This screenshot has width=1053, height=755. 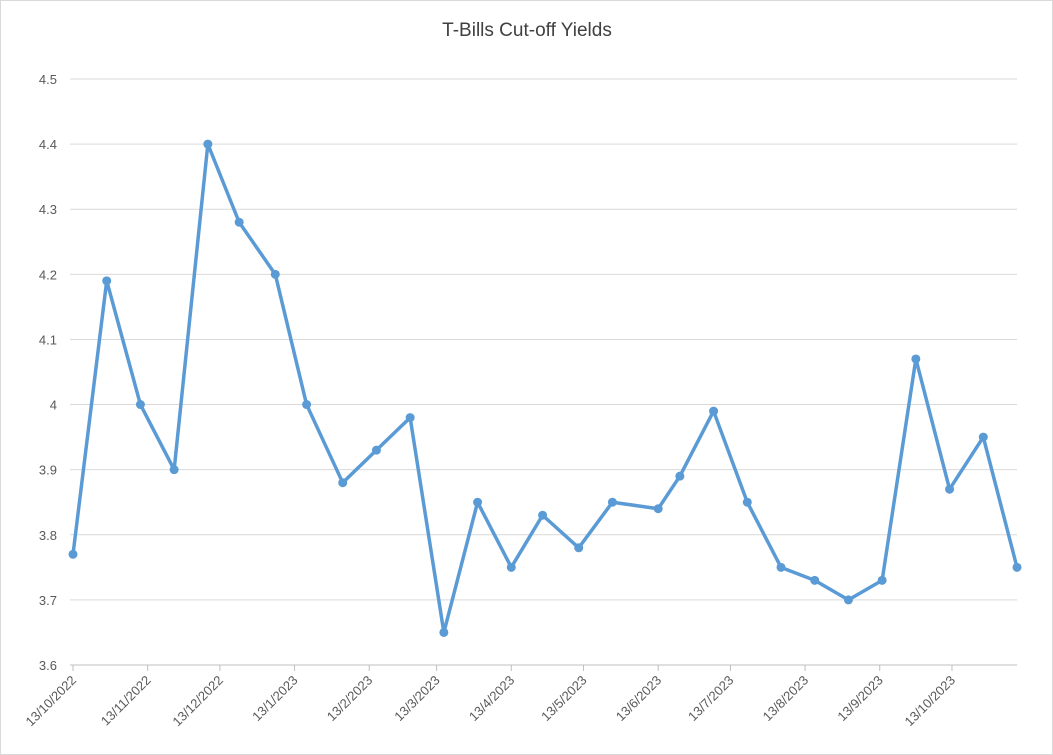 I want to click on chart-title: T-Bills Cut-off Yields, so click(x=527, y=30).